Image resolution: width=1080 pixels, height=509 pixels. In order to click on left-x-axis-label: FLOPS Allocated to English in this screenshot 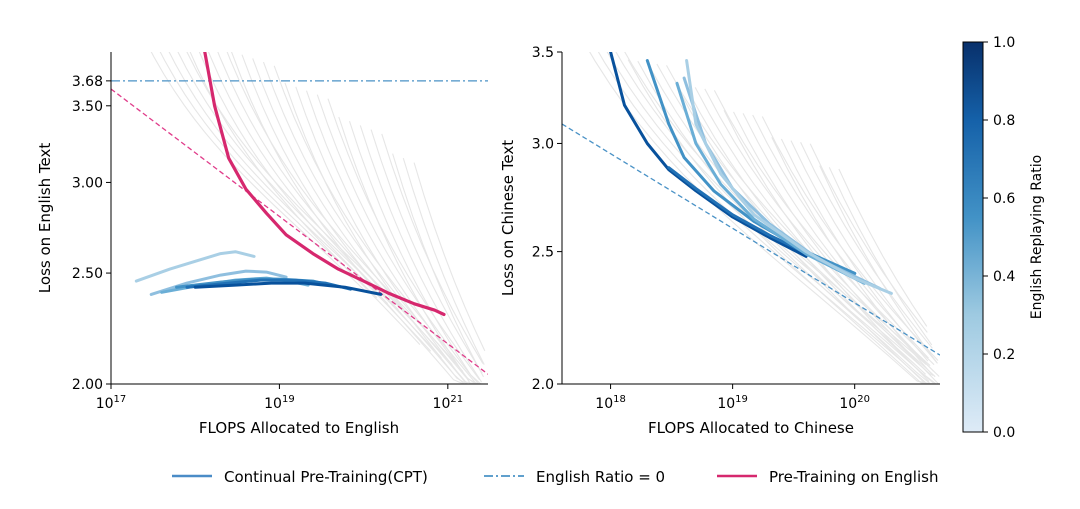, I will do `click(299, 428)`.